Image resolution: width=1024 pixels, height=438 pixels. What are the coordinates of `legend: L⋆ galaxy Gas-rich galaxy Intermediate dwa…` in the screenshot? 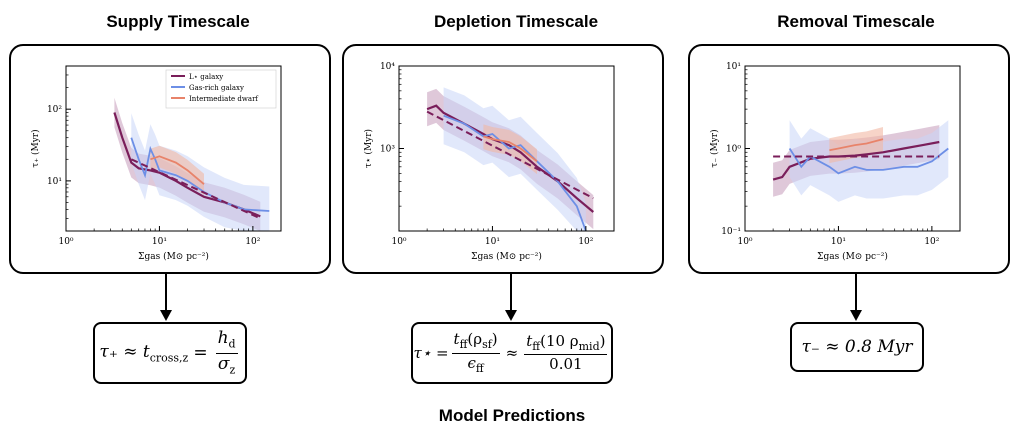 It's located at (221, 89).